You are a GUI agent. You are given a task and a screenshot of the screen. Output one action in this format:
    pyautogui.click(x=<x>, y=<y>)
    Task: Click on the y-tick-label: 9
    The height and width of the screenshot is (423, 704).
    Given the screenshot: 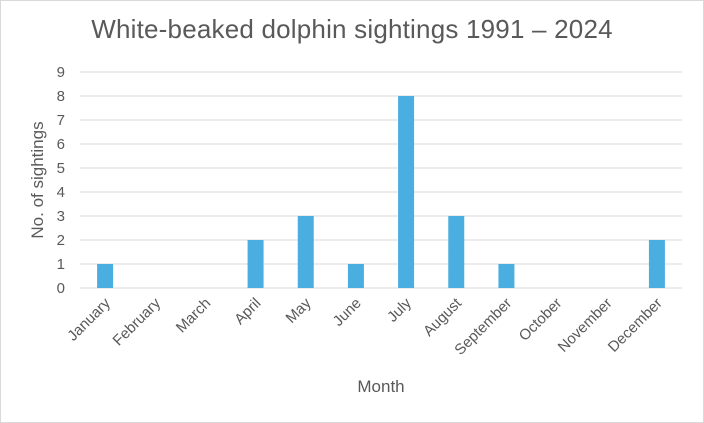 What is the action you would take?
    pyautogui.click(x=61, y=72)
    